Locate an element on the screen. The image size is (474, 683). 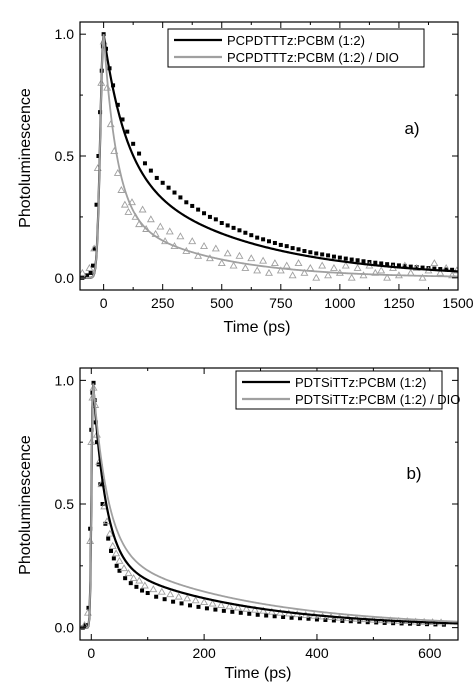
panel-a-label: a) is located at coordinates (411, 128).